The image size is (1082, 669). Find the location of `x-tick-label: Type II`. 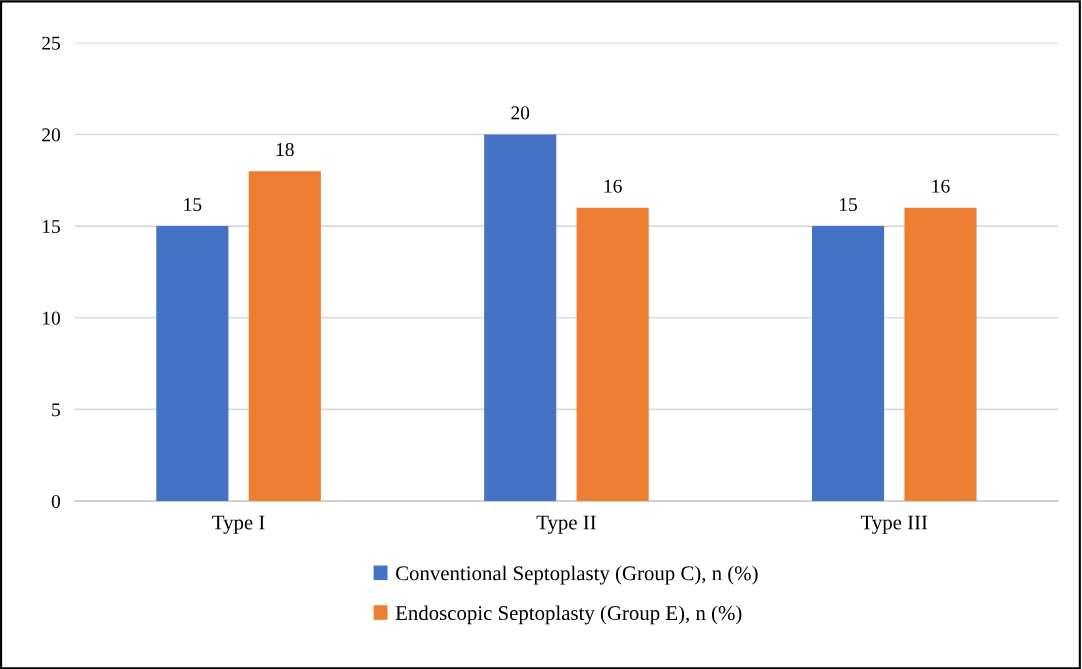

x-tick-label: Type II is located at coordinates (566, 524).